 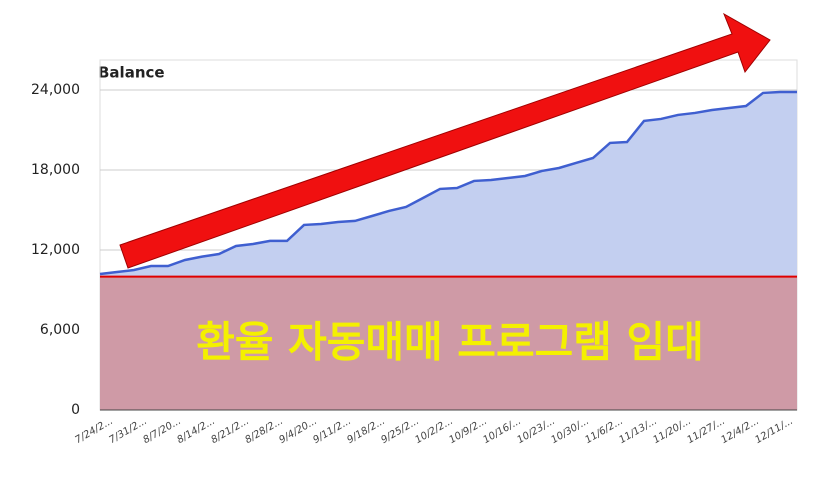 I want to click on annotation: 환율 자동매매 프로그램 임대, so click(x=450, y=342).